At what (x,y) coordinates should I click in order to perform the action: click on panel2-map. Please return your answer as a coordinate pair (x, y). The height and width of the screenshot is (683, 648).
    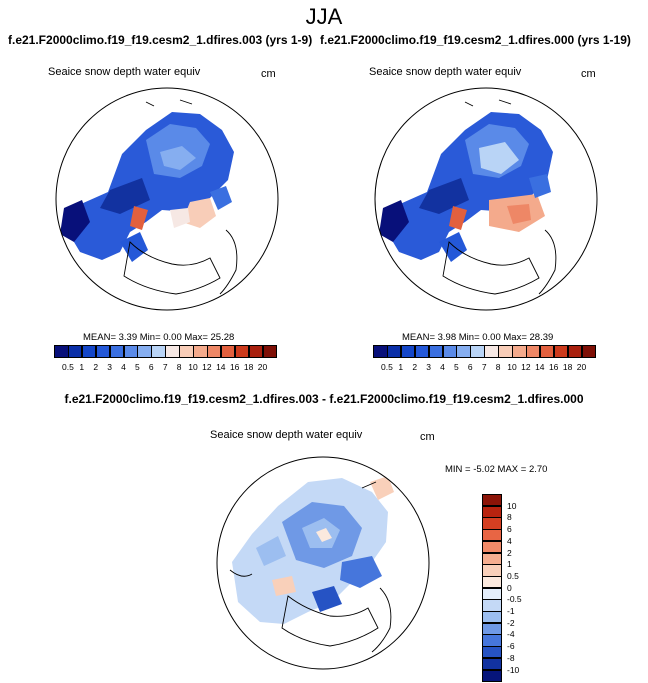
    Looking at the image, I should click on (486, 199).